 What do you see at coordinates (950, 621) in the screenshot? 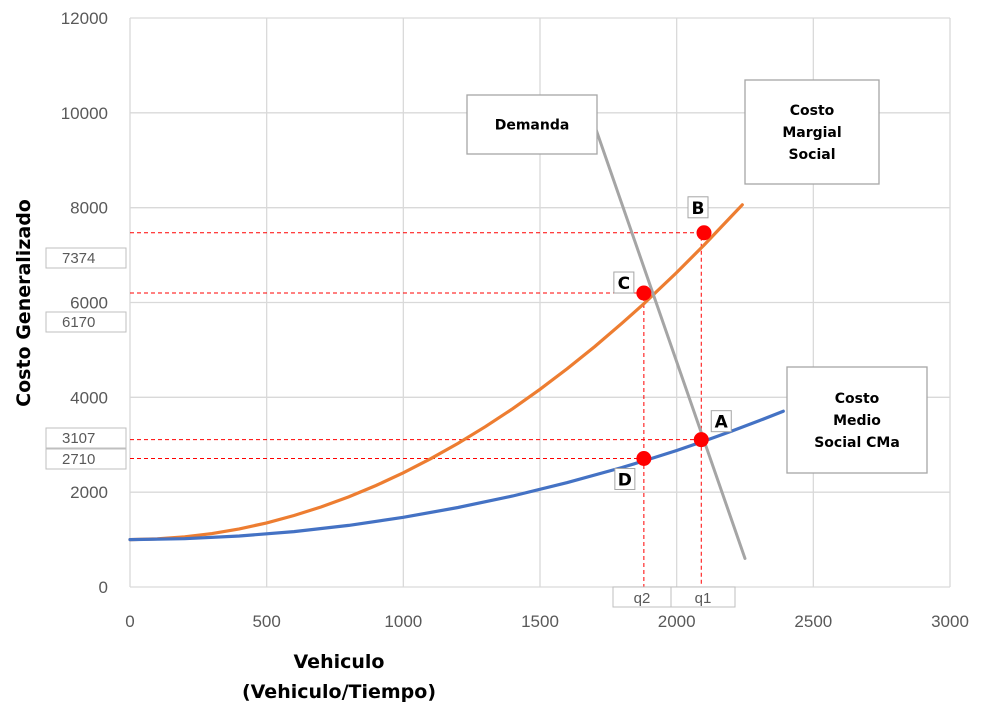
I see `x-tick-label: 3000` at bounding box center [950, 621].